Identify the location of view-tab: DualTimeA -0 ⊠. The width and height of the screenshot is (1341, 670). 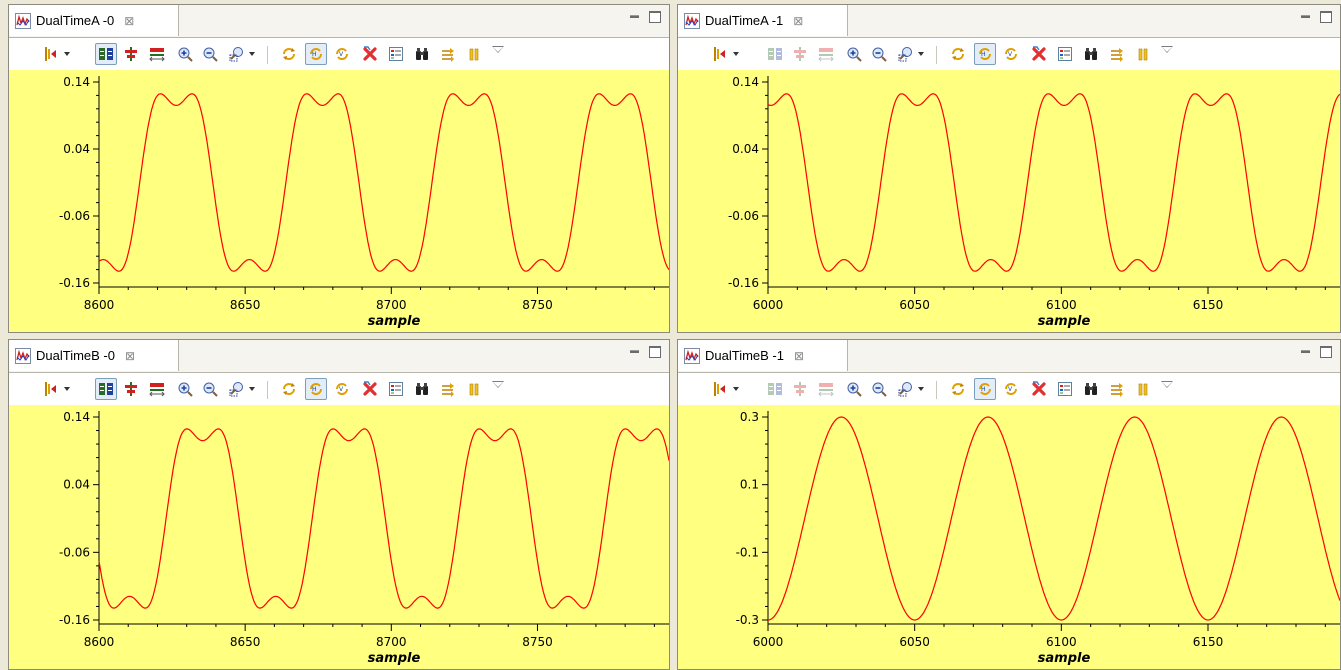
(94, 20).